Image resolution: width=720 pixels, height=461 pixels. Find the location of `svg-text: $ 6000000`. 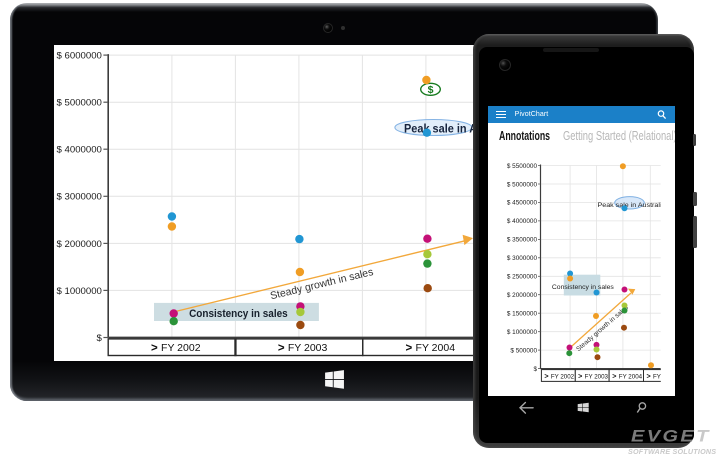

svg-text: $ 6000000 is located at coordinates (78, 55).